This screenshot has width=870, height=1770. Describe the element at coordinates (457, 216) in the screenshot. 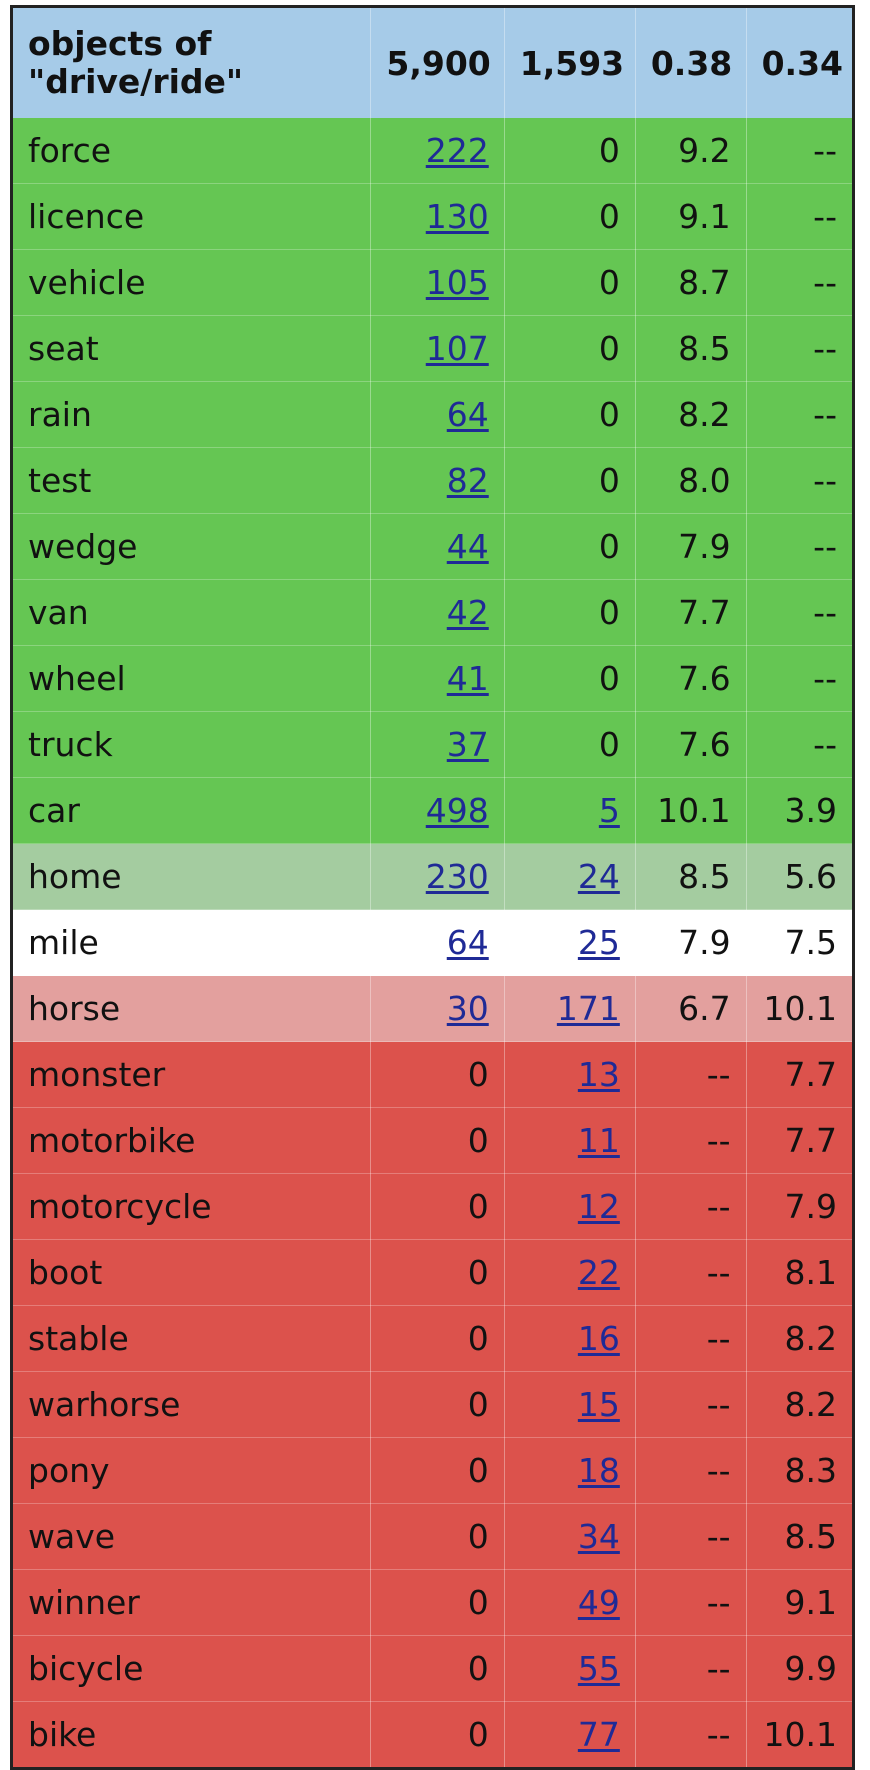

I see `count-link: 130` at that location.